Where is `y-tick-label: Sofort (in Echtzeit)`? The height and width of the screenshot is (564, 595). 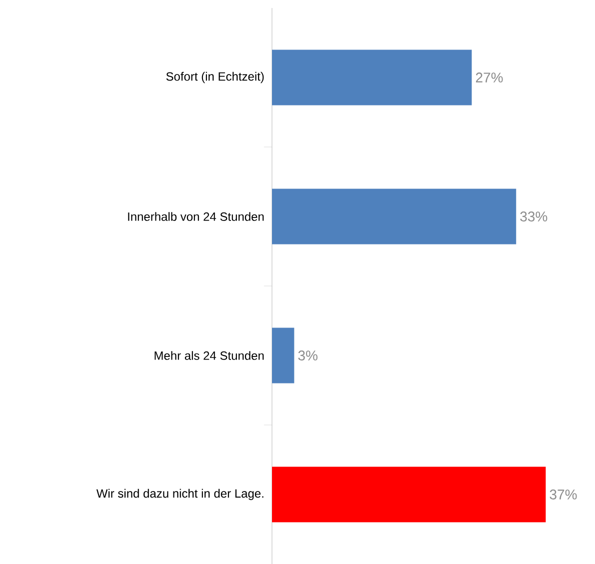 y-tick-label: Sofort (in Echtzeit) is located at coordinates (215, 77).